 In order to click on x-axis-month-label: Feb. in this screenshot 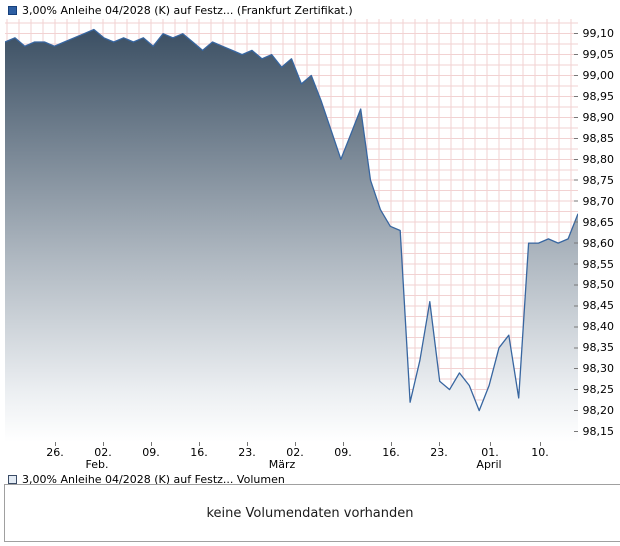, I will do `click(97, 464)`.